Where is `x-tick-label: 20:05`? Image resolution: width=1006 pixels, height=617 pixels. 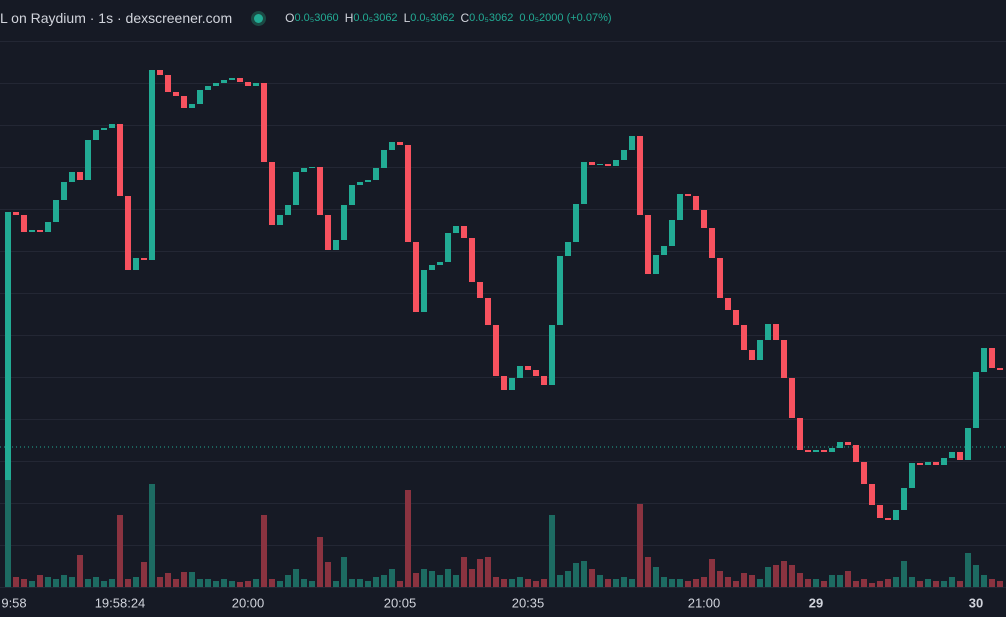 x-tick-label: 20:05 is located at coordinates (400, 602).